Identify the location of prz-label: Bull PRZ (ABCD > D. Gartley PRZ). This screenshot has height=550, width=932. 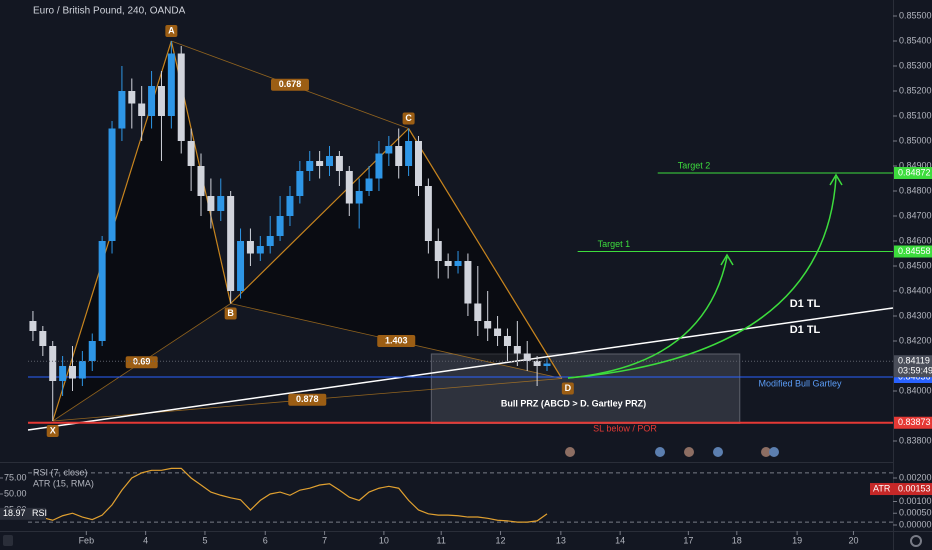
(573, 403).